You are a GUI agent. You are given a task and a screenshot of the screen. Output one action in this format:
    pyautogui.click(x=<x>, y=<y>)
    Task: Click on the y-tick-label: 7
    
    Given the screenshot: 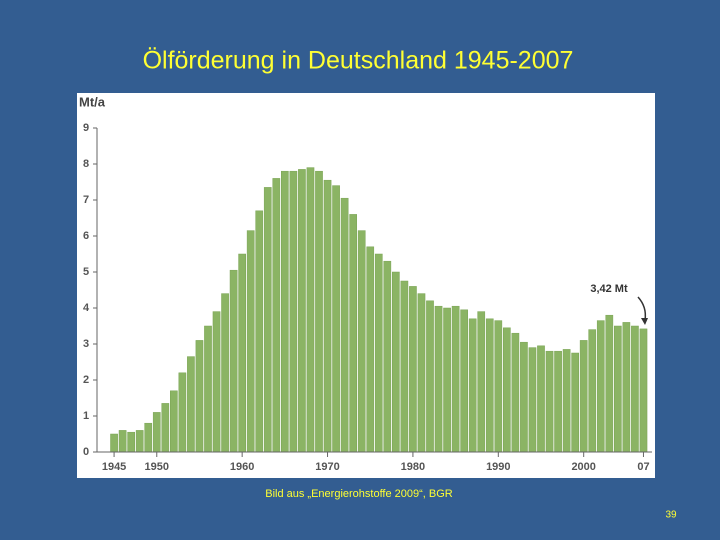 What is the action you would take?
    pyautogui.click(x=86, y=200)
    